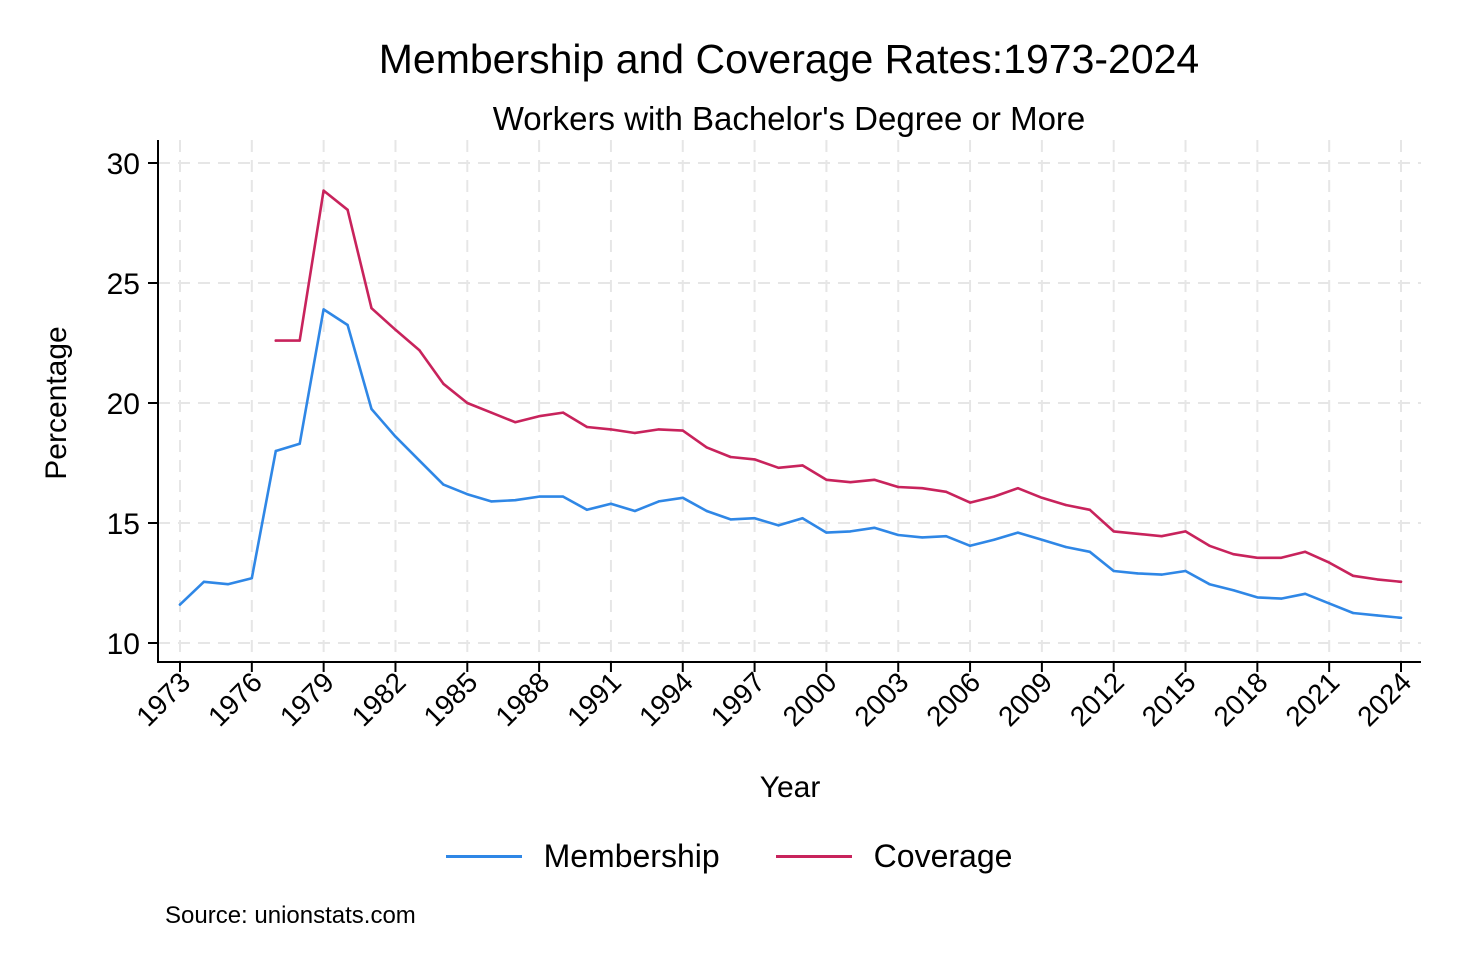  What do you see at coordinates (163, 699) in the screenshot?
I see `x-tick-label: 1973` at bounding box center [163, 699].